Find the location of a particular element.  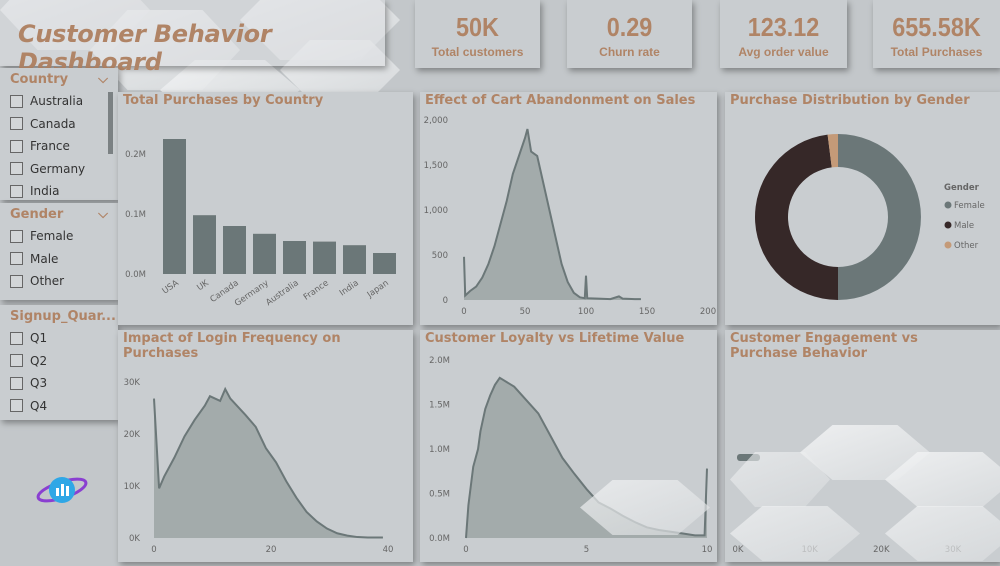

slicer-item: Female is located at coordinates (59, 236).